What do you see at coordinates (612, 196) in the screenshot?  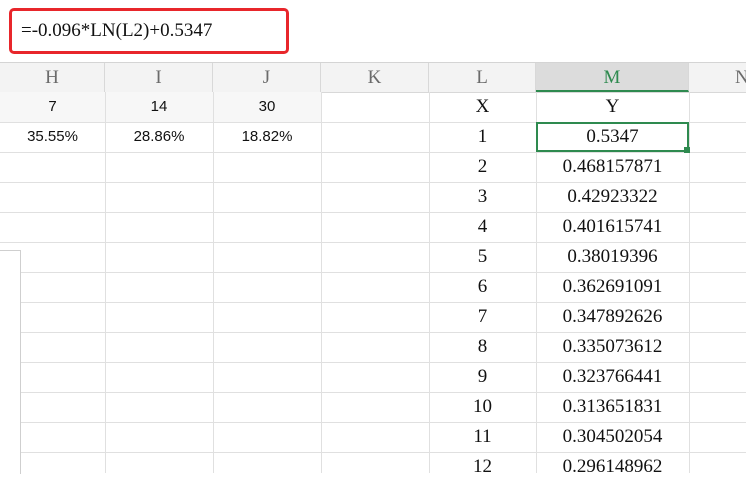 I see `cell-y: 0.42923322` at bounding box center [612, 196].